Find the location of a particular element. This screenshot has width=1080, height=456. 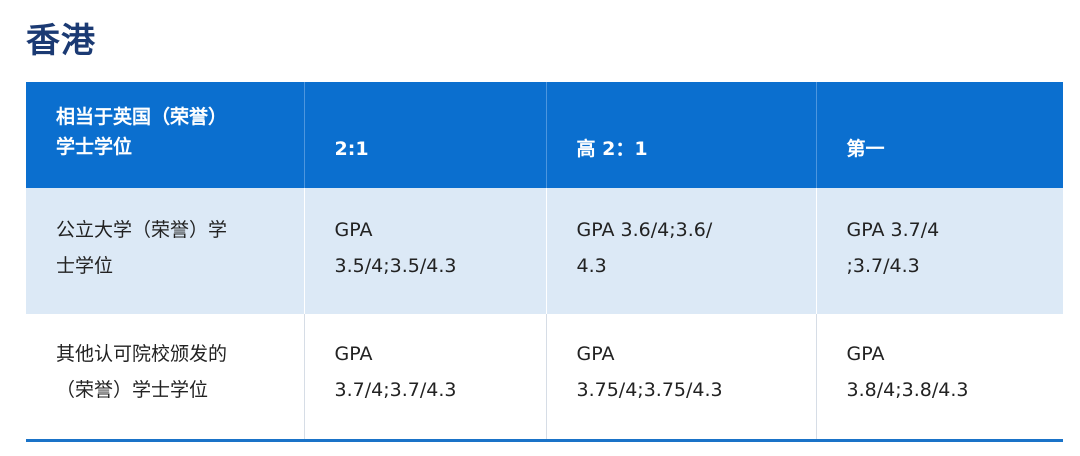

table-cell: GPA 3.5/4;3.5/4.3 is located at coordinates (425, 251).